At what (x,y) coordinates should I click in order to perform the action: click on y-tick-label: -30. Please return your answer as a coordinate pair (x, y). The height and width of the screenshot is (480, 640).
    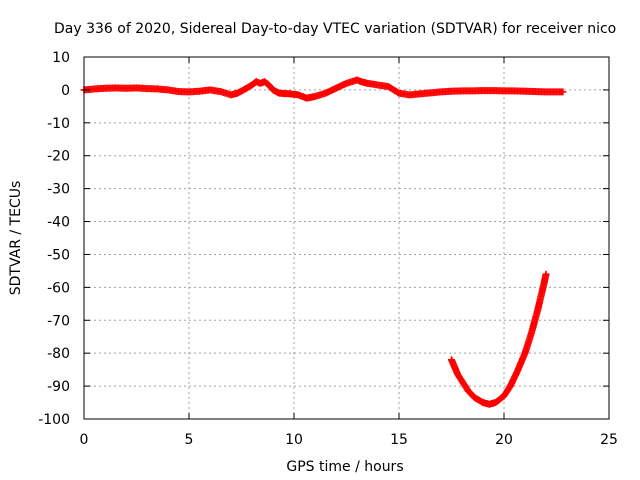
    Looking at the image, I should click on (58, 190).